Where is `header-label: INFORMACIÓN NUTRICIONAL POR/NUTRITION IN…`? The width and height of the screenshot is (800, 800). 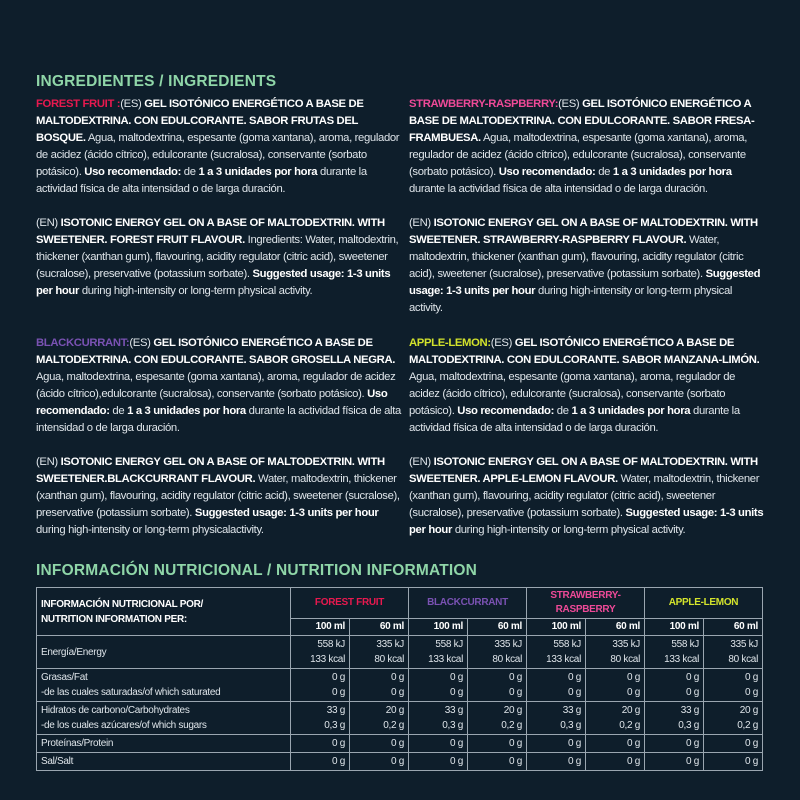
header-label: INFORMACIÓN NUTRICIONAL POR/NUTRITION IN… is located at coordinates (163, 611).